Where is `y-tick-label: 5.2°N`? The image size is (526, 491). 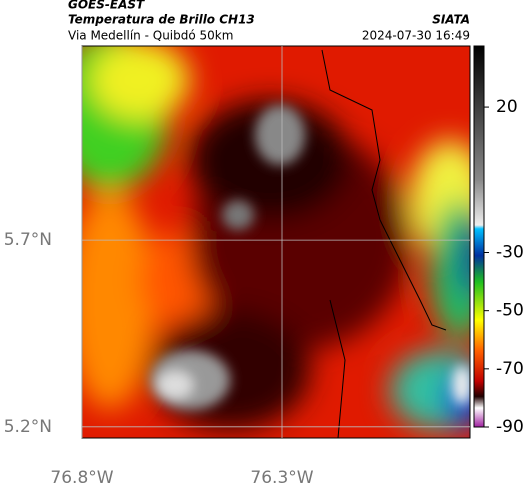
y-tick-label: 5.2°N is located at coordinates (28, 427).